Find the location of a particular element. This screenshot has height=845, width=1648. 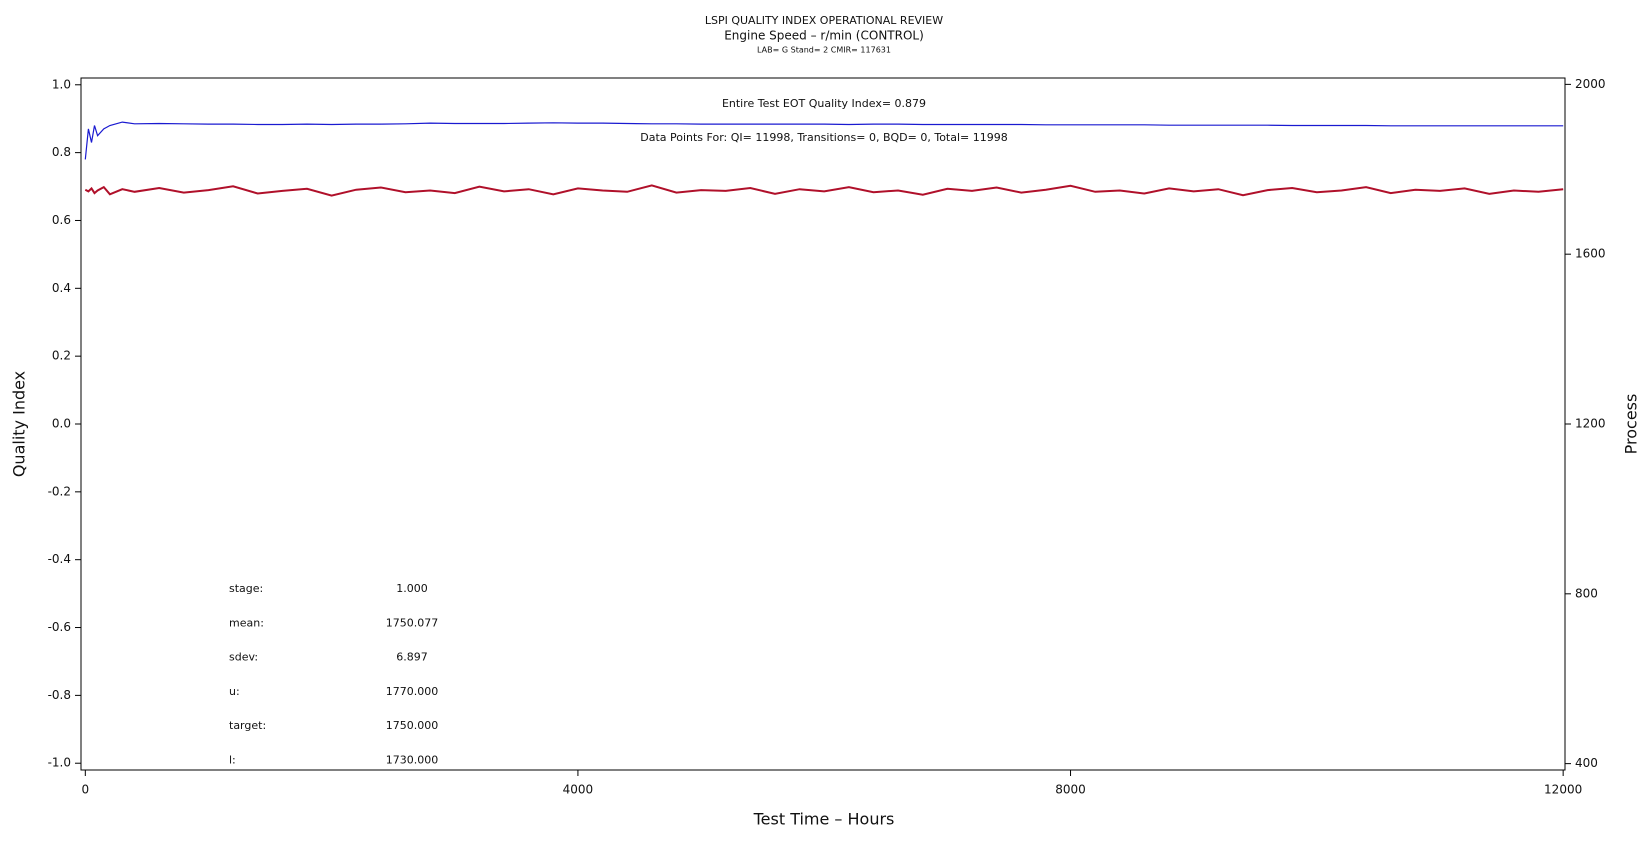

y-tick-label: -0.4 is located at coordinates (59, 559).